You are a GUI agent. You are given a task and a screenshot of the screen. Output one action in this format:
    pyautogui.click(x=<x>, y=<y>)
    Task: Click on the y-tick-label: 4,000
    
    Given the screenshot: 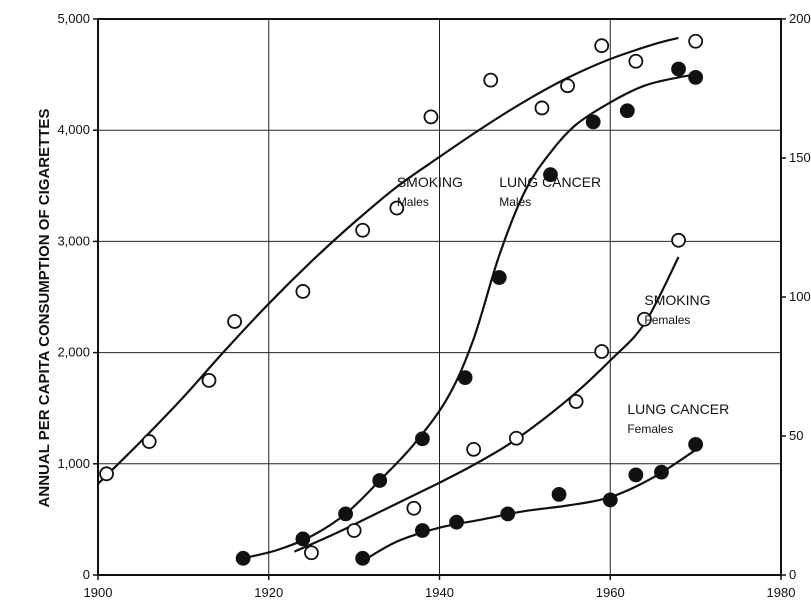 What is the action you would take?
    pyautogui.click(x=73, y=129)
    